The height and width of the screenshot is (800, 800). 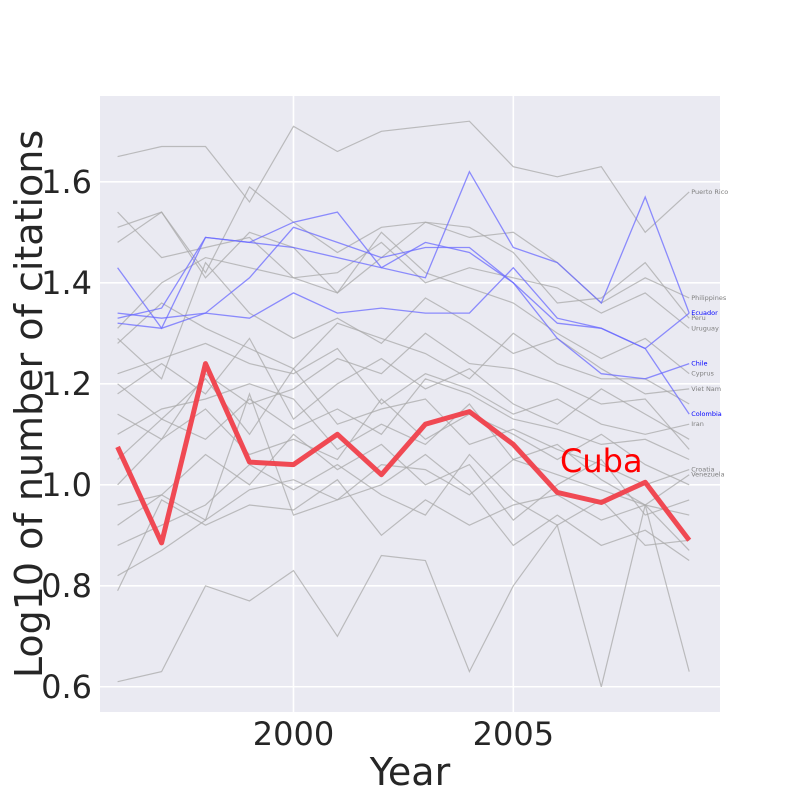 What do you see at coordinates (66, 687) in the screenshot?
I see `y-tick-label: 0.6` at bounding box center [66, 687].